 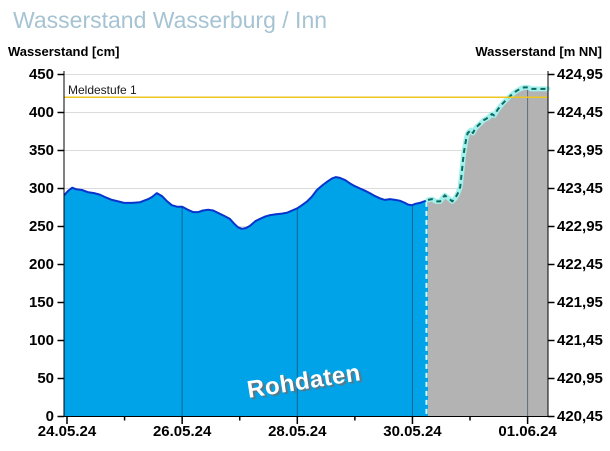 I want to click on page-title: Wasserstand Wasserburg / Inn, so click(x=170, y=20).